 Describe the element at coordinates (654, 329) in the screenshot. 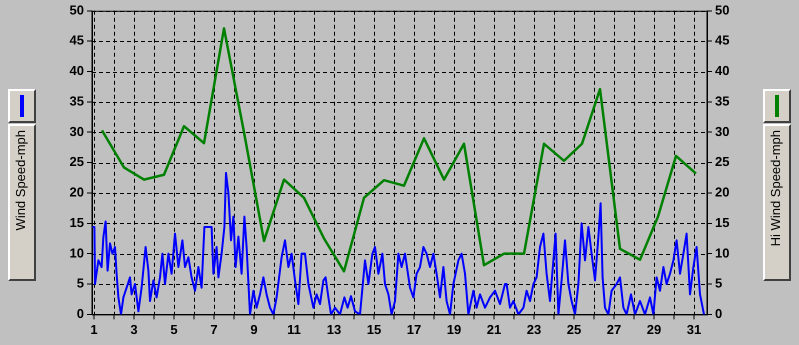

I see `x-tick-label: 29` at that location.